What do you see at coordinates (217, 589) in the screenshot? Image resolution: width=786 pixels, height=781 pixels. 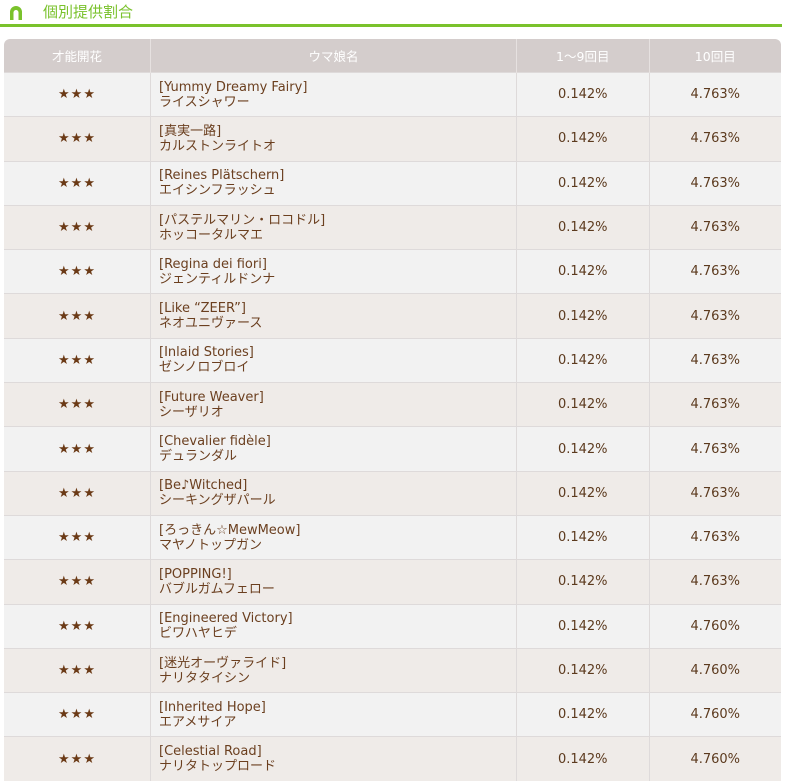 I see `character-name: バブルガムフェロー` at bounding box center [217, 589].